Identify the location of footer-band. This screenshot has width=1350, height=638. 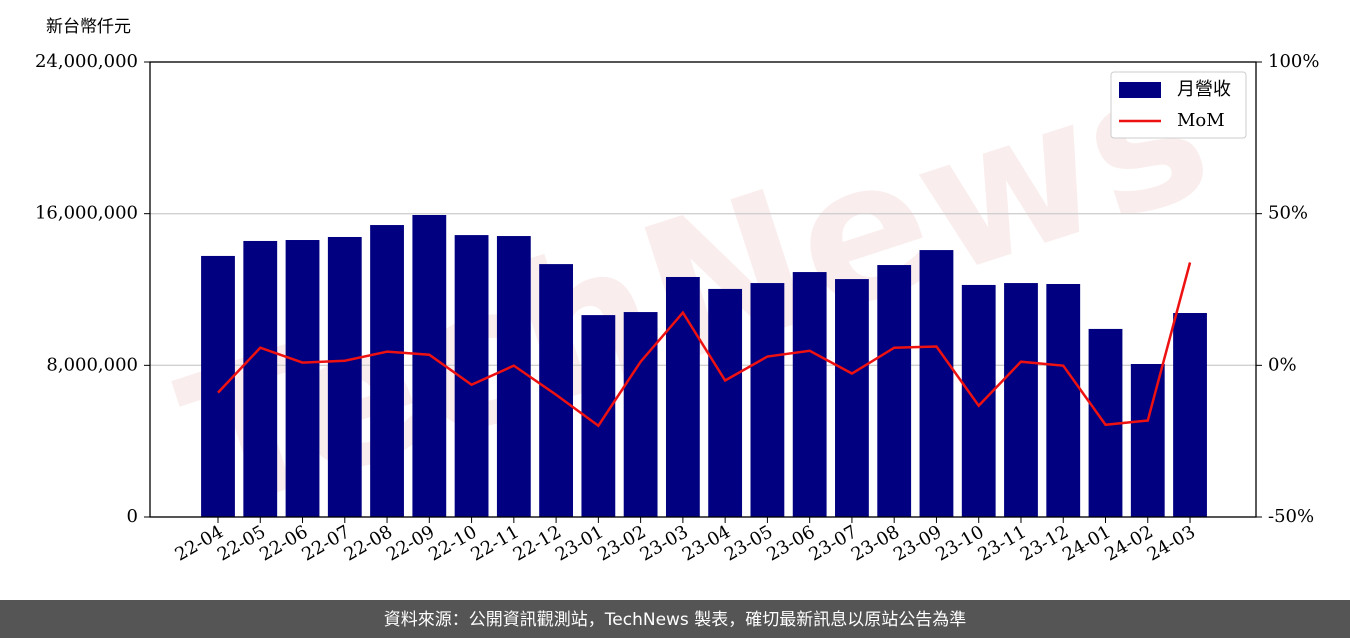
(675, 619).